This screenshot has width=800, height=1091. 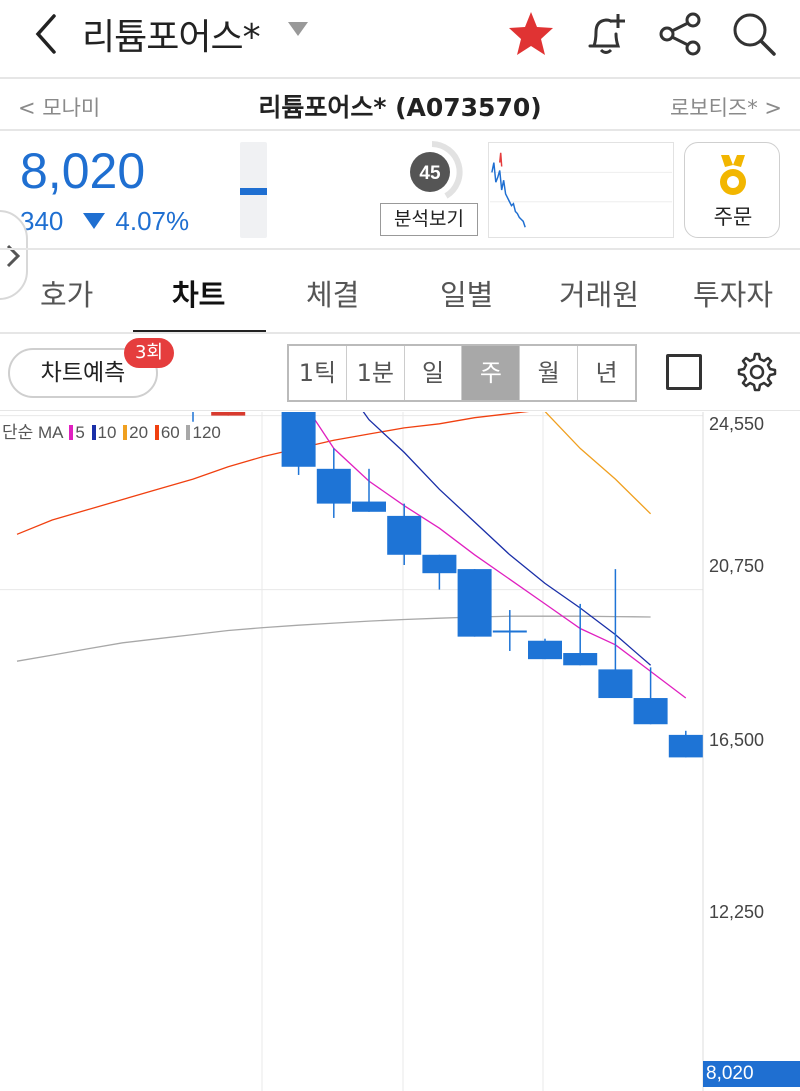 I want to click on score-gauge: 45, so click(x=432, y=172).